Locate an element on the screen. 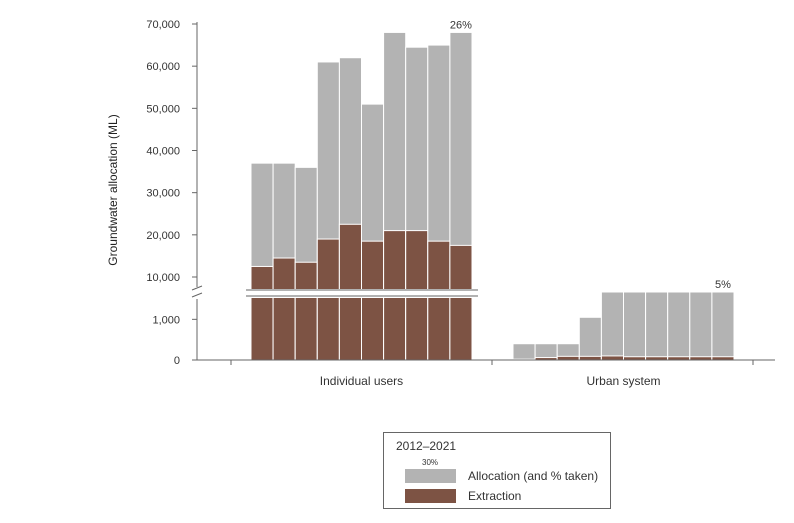 The image size is (794, 523). bar-allocation-urban-system-2021 is located at coordinates (723, 326).